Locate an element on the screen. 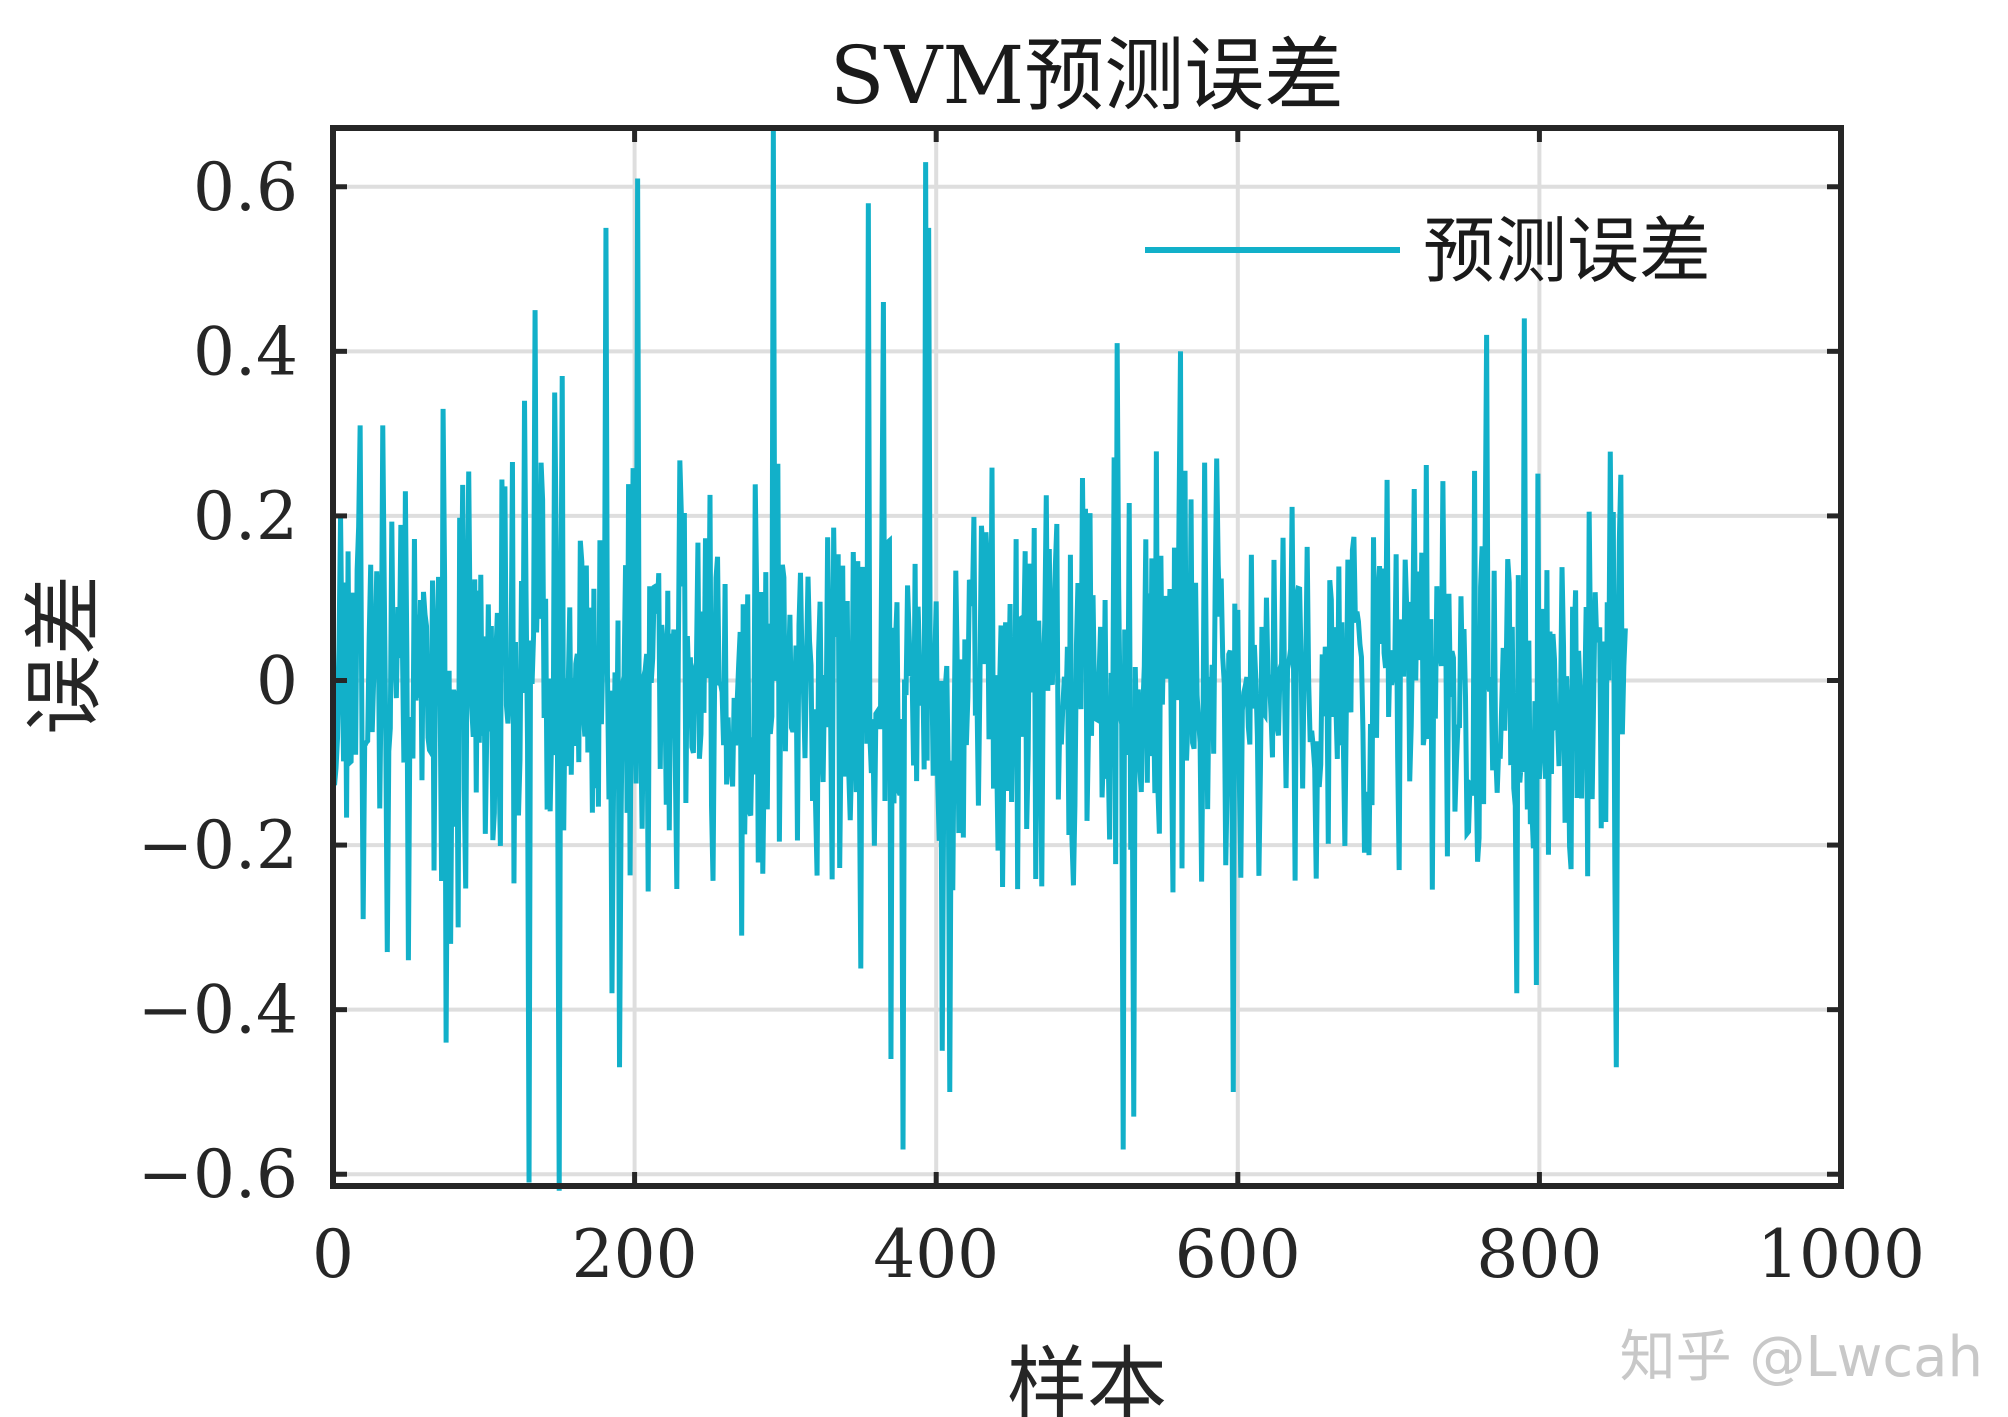 This screenshot has height=1417, width=2008. legend-label: 预测误差 is located at coordinates (1567, 251).